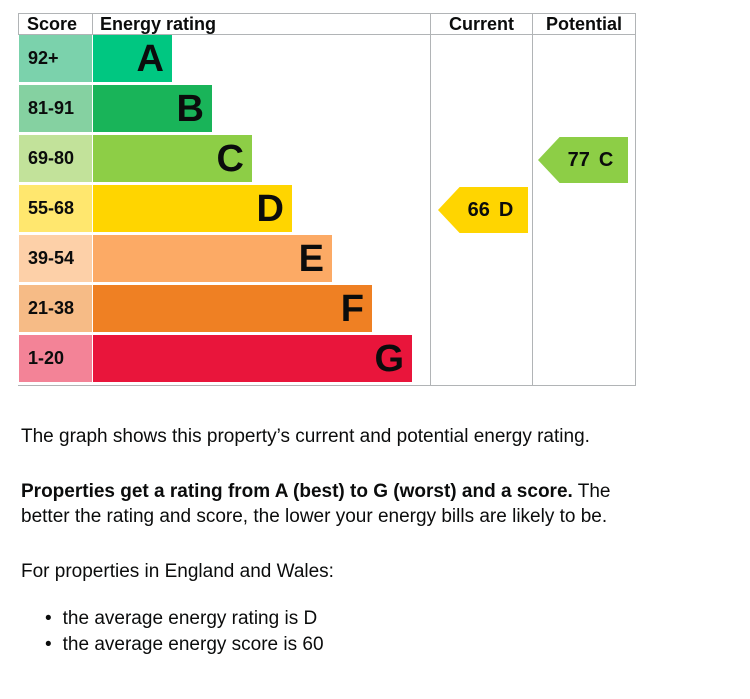  What do you see at coordinates (532, 199) in the screenshot?
I see `table-border-potential` at bounding box center [532, 199].